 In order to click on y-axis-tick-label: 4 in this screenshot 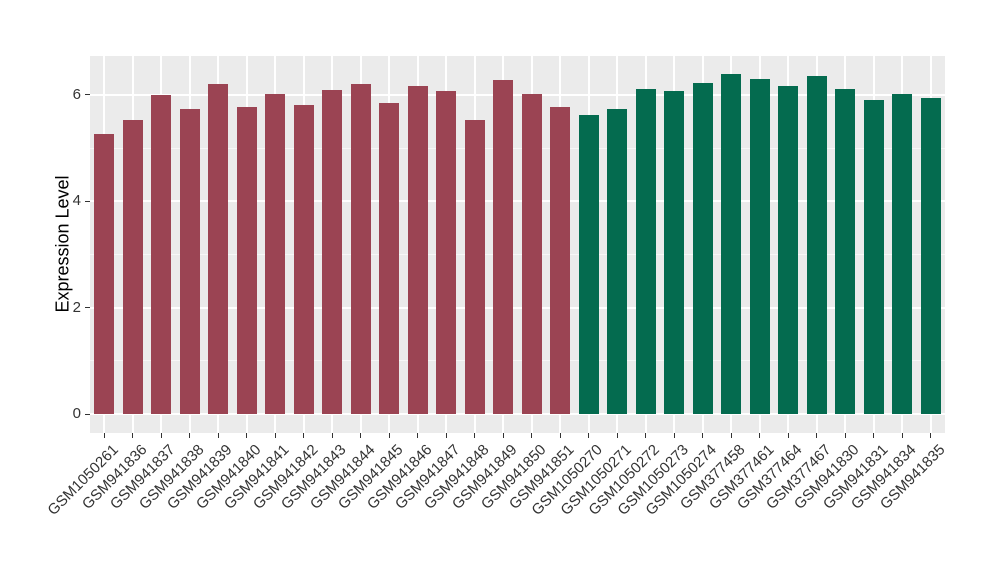, I will do `click(76, 201)`.